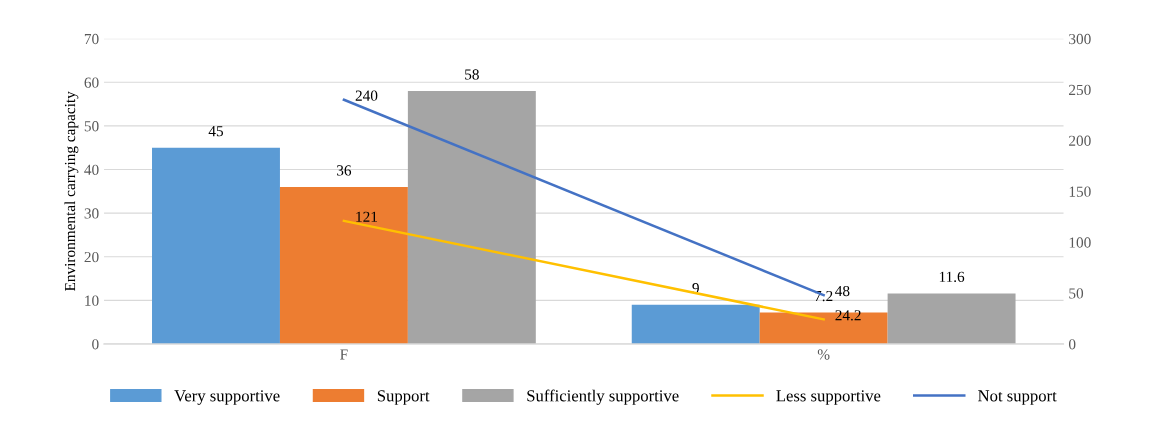 This screenshot has width=1156, height=430. What do you see at coordinates (848, 315) in the screenshot?
I see `data-label: 24.2` at bounding box center [848, 315].